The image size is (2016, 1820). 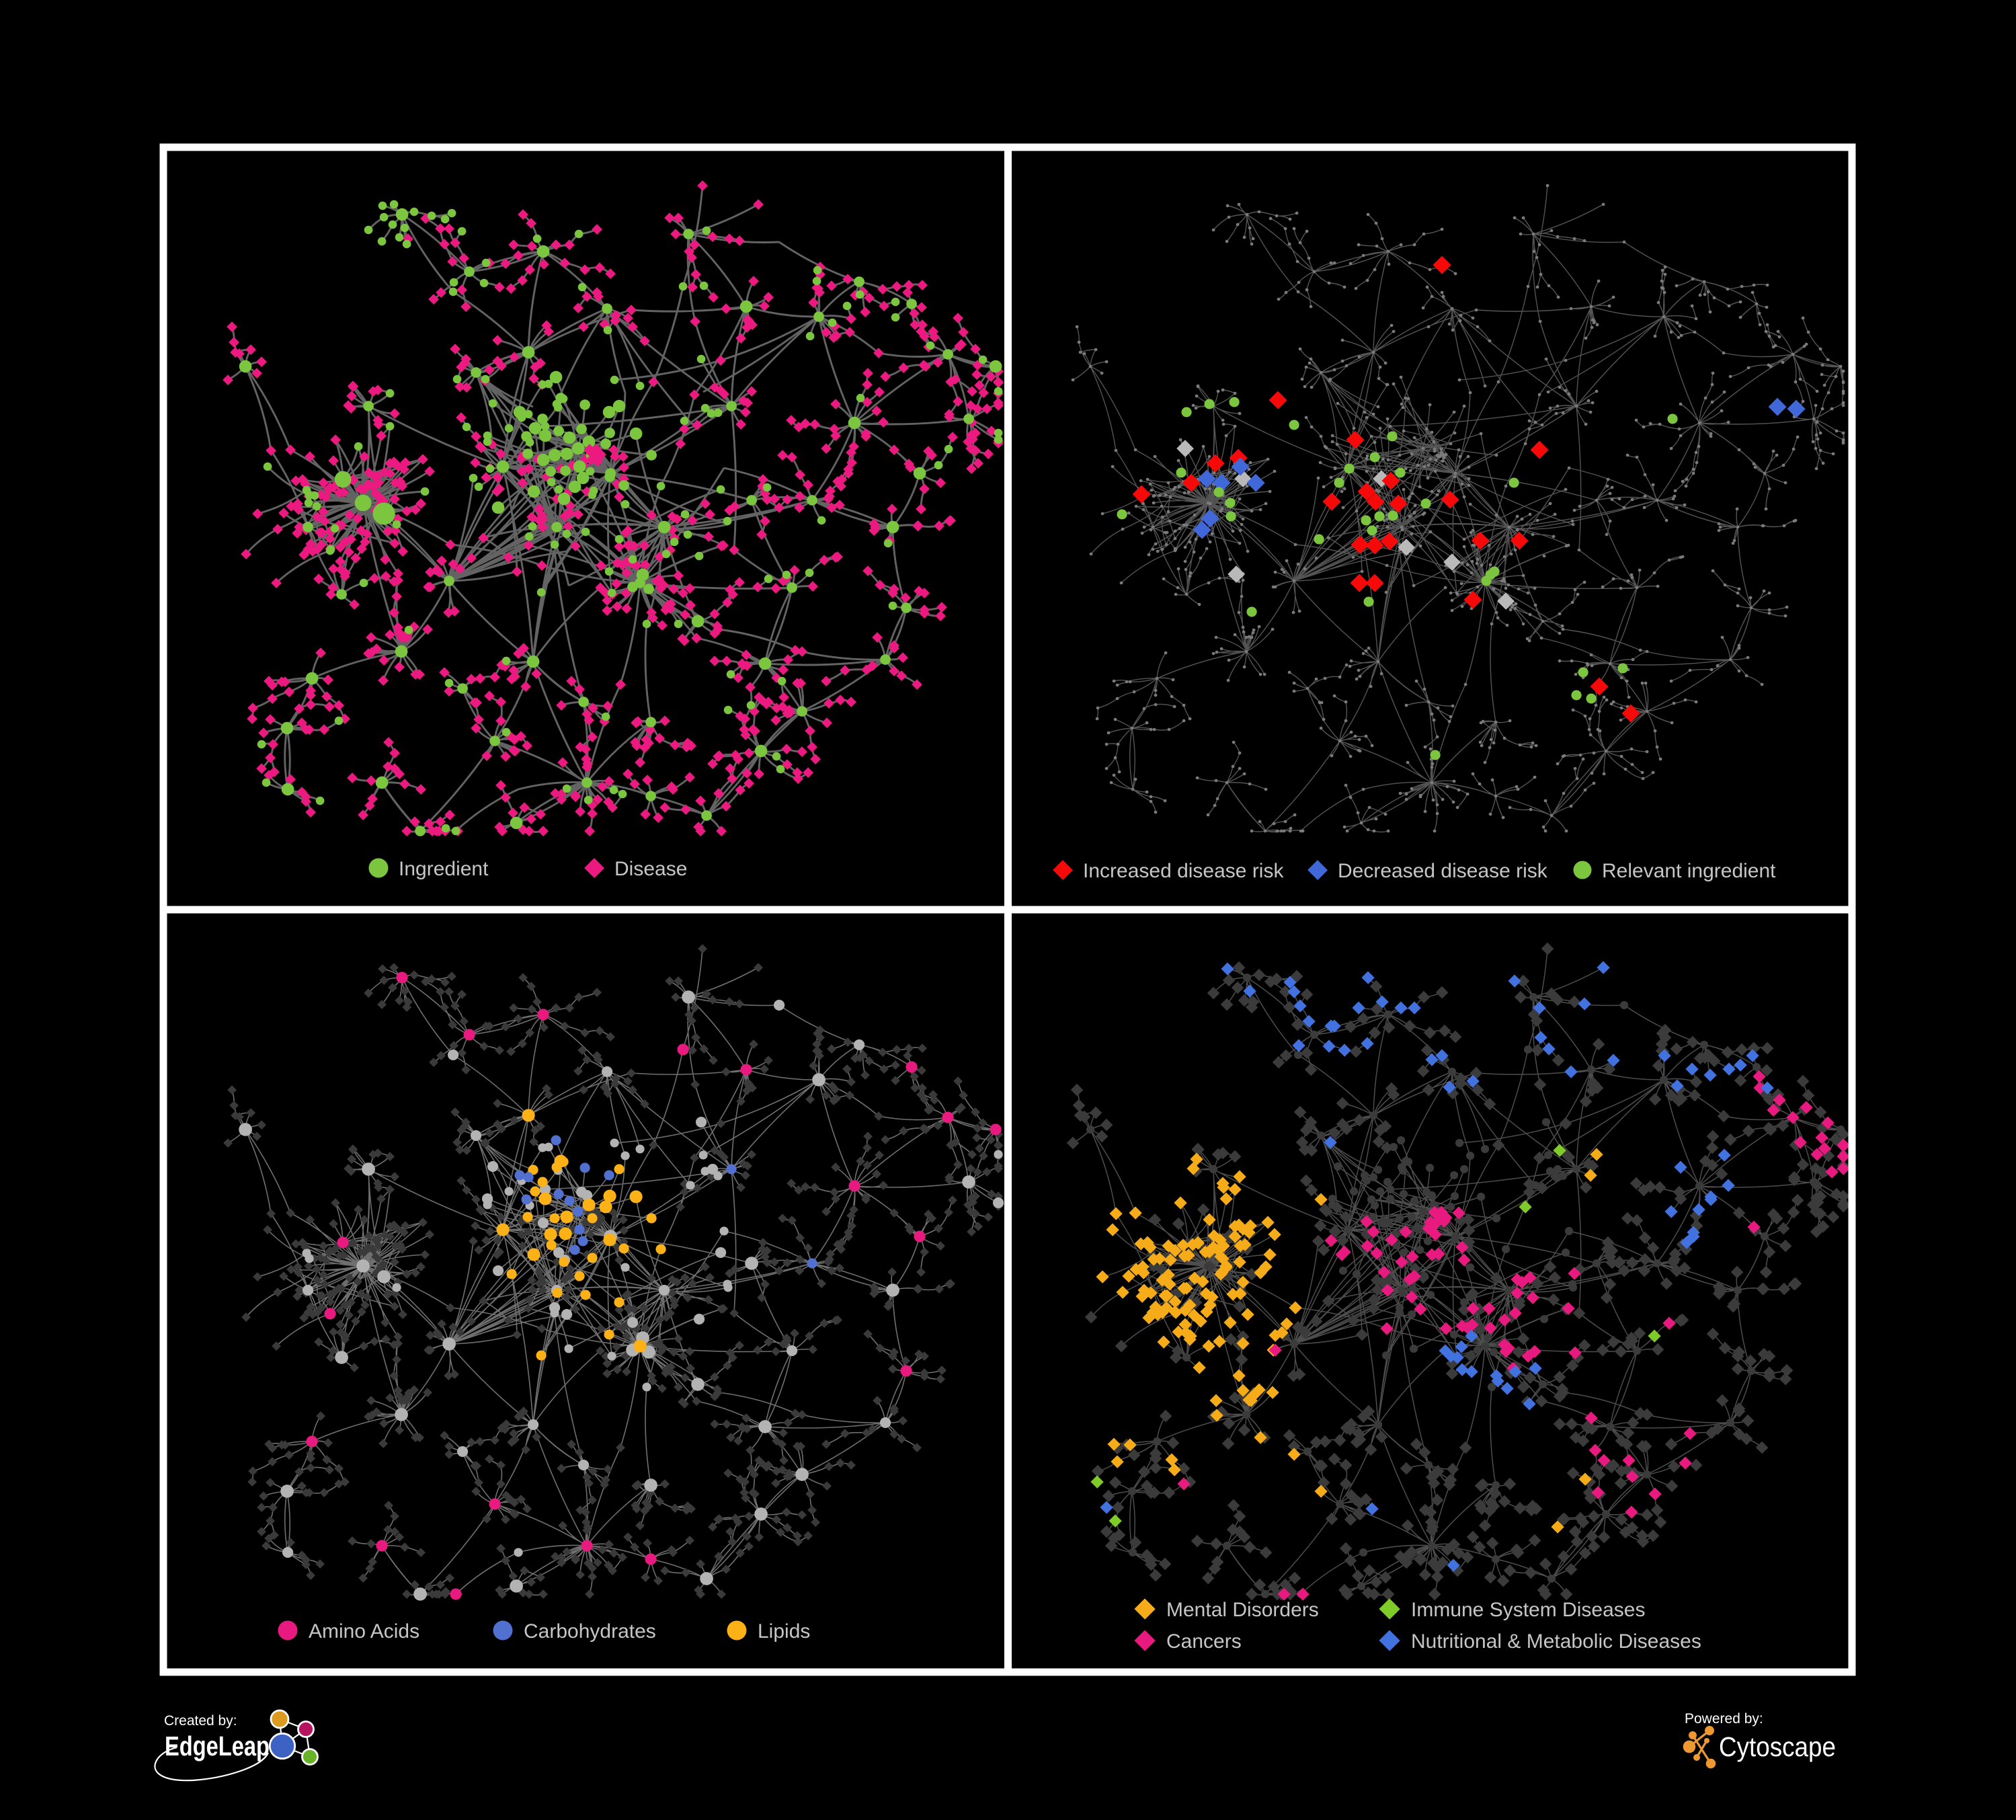 I want to click on svg-text: Carbohydrates, so click(x=590, y=1631).